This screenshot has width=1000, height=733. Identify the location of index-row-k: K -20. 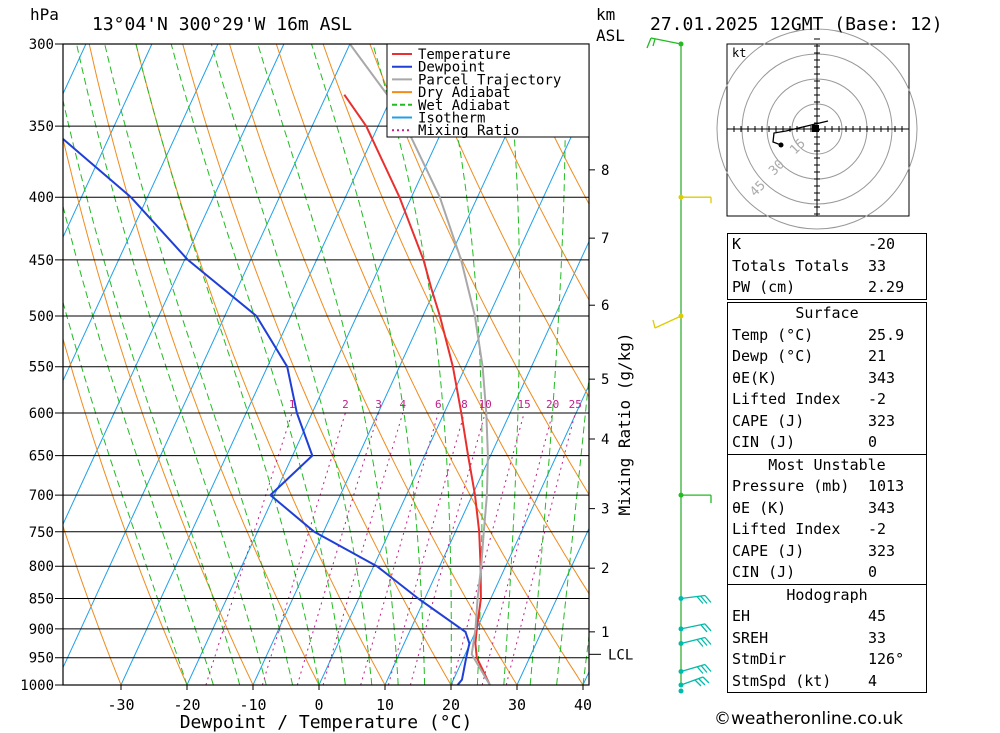
(814, 244).